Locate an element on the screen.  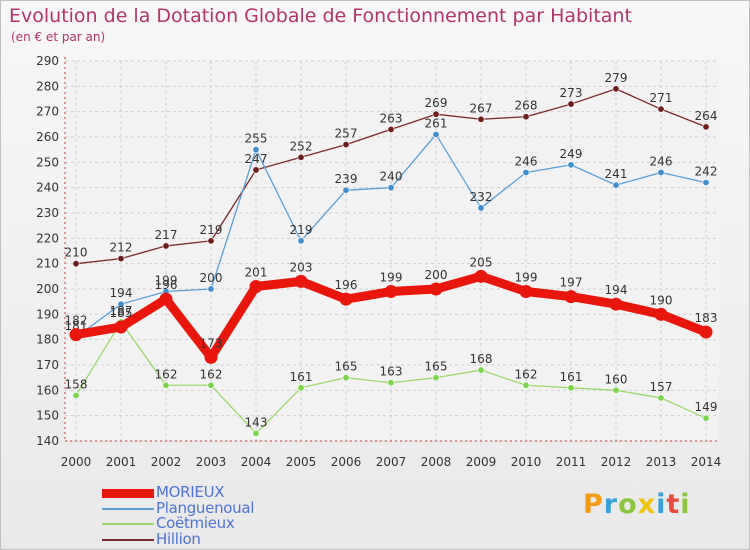
x-tick-label: 2003 is located at coordinates (211, 462).